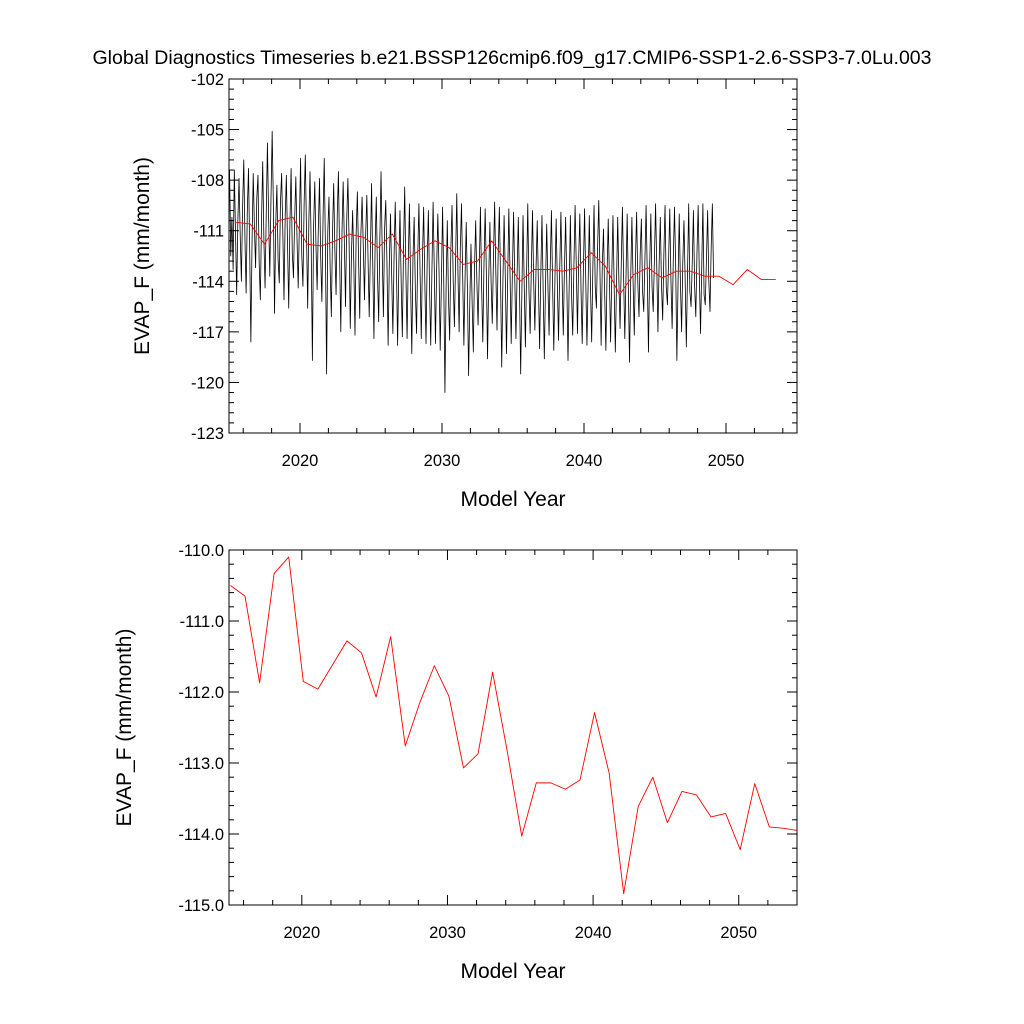 The width and height of the screenshot is (1024, 1024). What do you see at coordinates (142, 256) in the screenshot?
I see `top-y-axis-label: EVAP_F (mm/month)` at bounding box center [142, 256].